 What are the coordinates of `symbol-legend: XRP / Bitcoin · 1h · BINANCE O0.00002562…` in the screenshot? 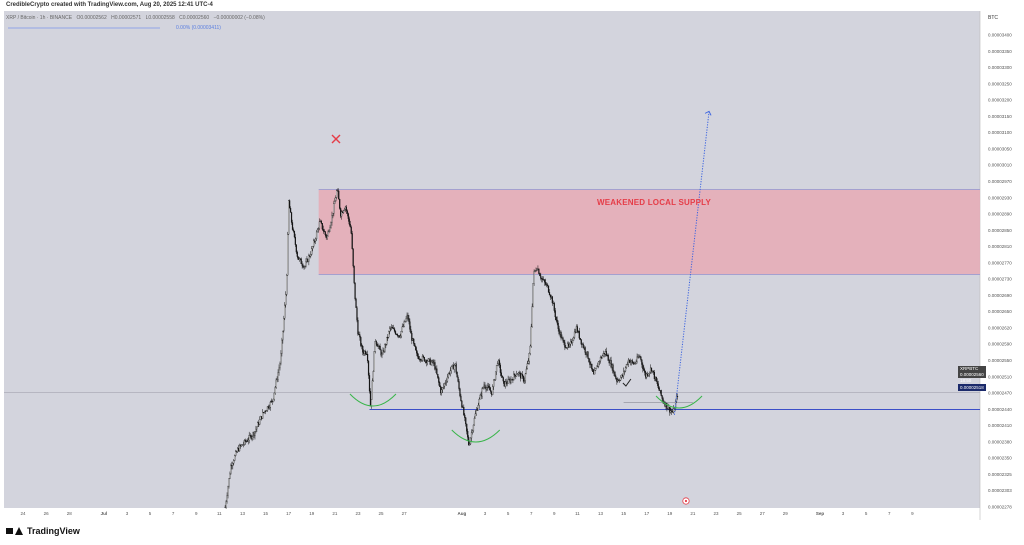 It's located at (137, 18).